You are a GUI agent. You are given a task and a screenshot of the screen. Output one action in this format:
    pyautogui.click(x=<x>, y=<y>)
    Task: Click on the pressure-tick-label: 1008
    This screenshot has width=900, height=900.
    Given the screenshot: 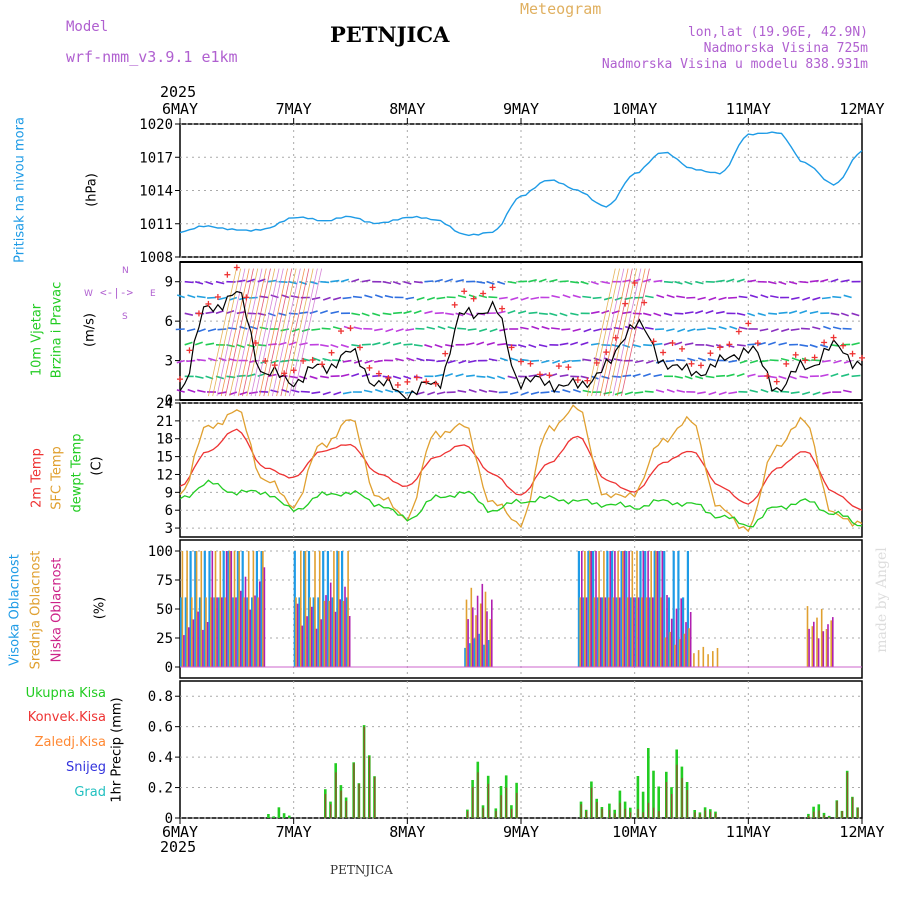 What is the action you would take?
    pyautogui.click(x=156, y=258)
    